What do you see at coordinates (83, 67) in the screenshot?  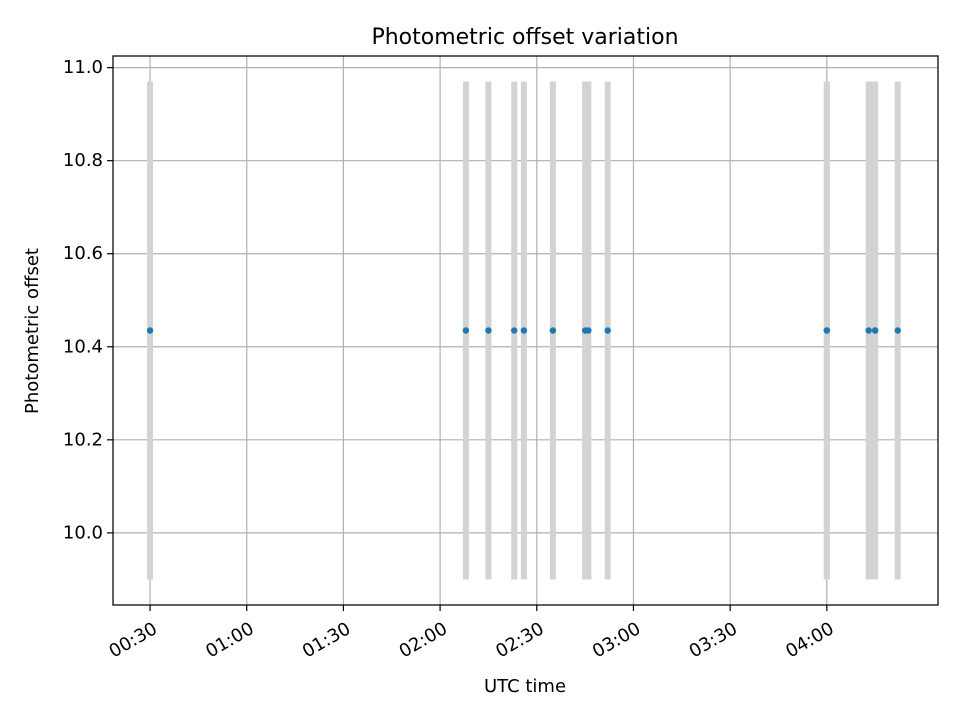 I see `y-tick-label: 11.0` at bounding box center [83, 67].